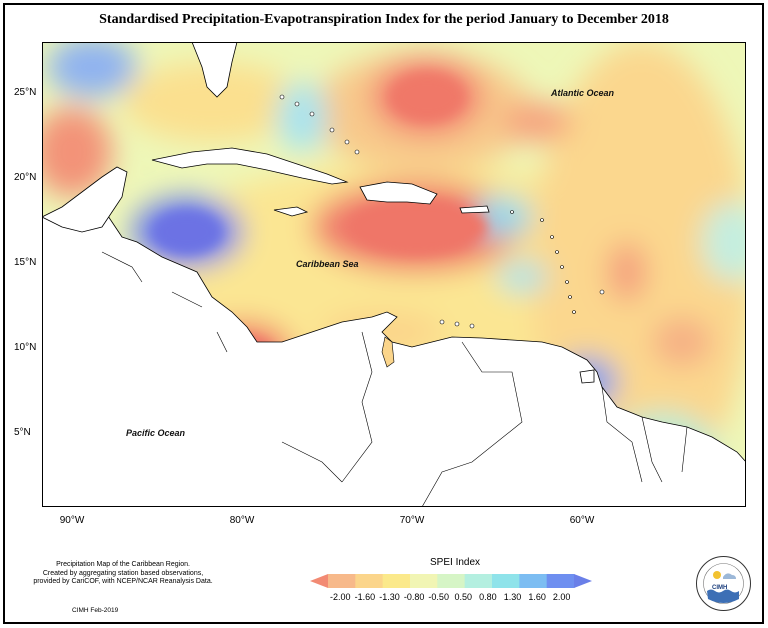 This screenshot has height=628, width=768. I want to click on legend-tick-label: 1.30, so click(512, 597).